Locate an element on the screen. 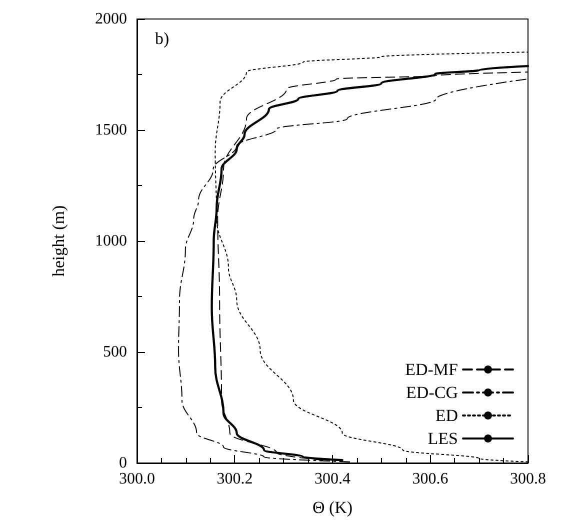 Image resolution: width=579 pixels, height=532 pixels. annotation: b) is located at coordinates (162, 38).